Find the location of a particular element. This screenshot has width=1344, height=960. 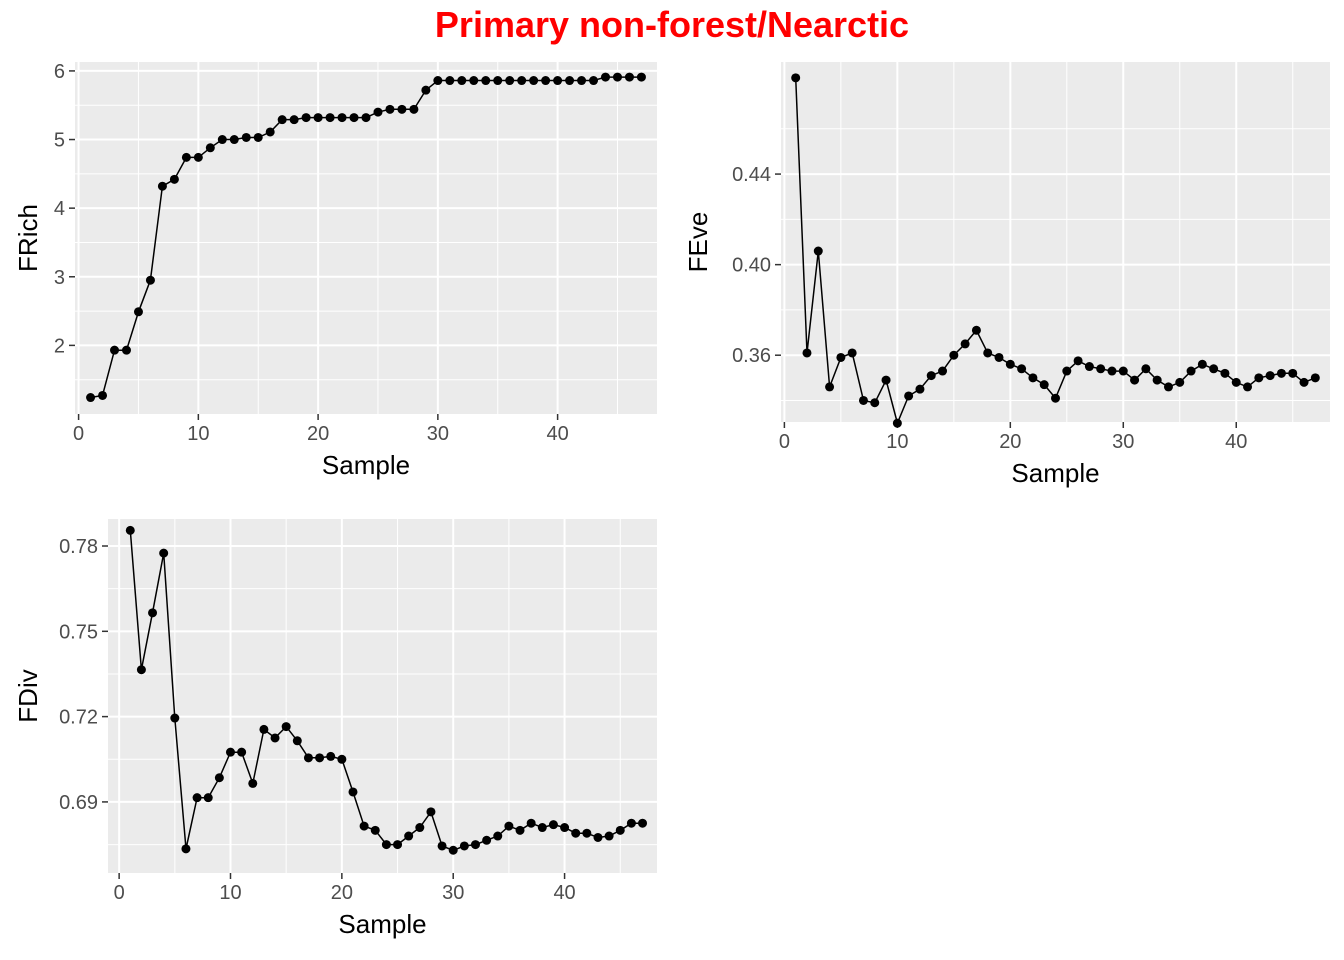

feve-x-tick-label: 20 is located at coordinates (1010, 442).